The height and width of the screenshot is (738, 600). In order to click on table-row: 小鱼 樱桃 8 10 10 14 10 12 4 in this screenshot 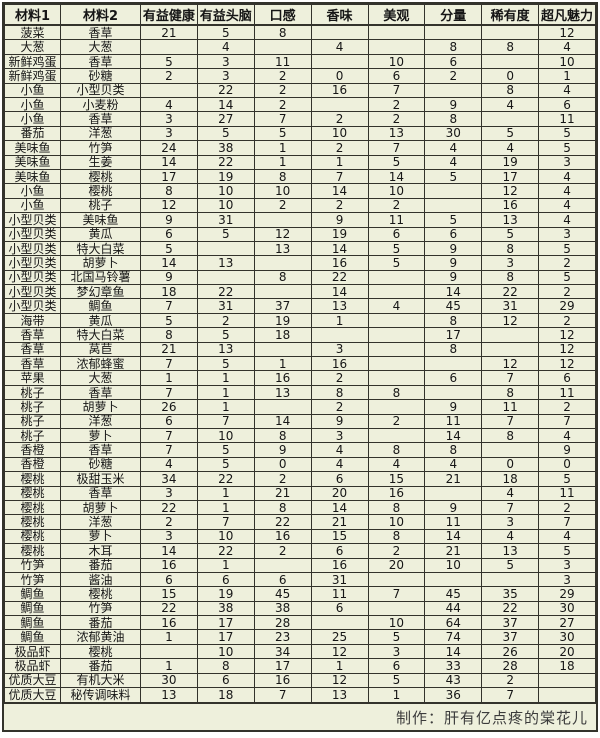, I will do `click(300, 191)`.